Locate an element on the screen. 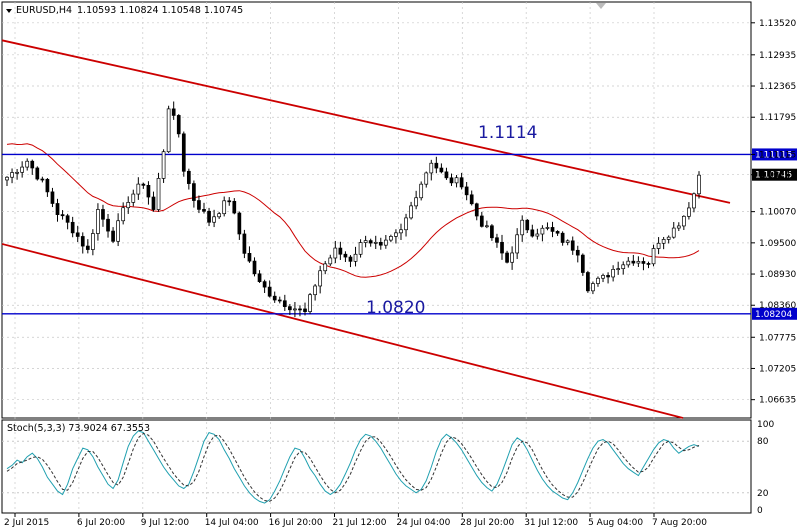 The image size is (798, 530). x-tick-label: 2 Jul 2015 is located at coordinates (26, 523).